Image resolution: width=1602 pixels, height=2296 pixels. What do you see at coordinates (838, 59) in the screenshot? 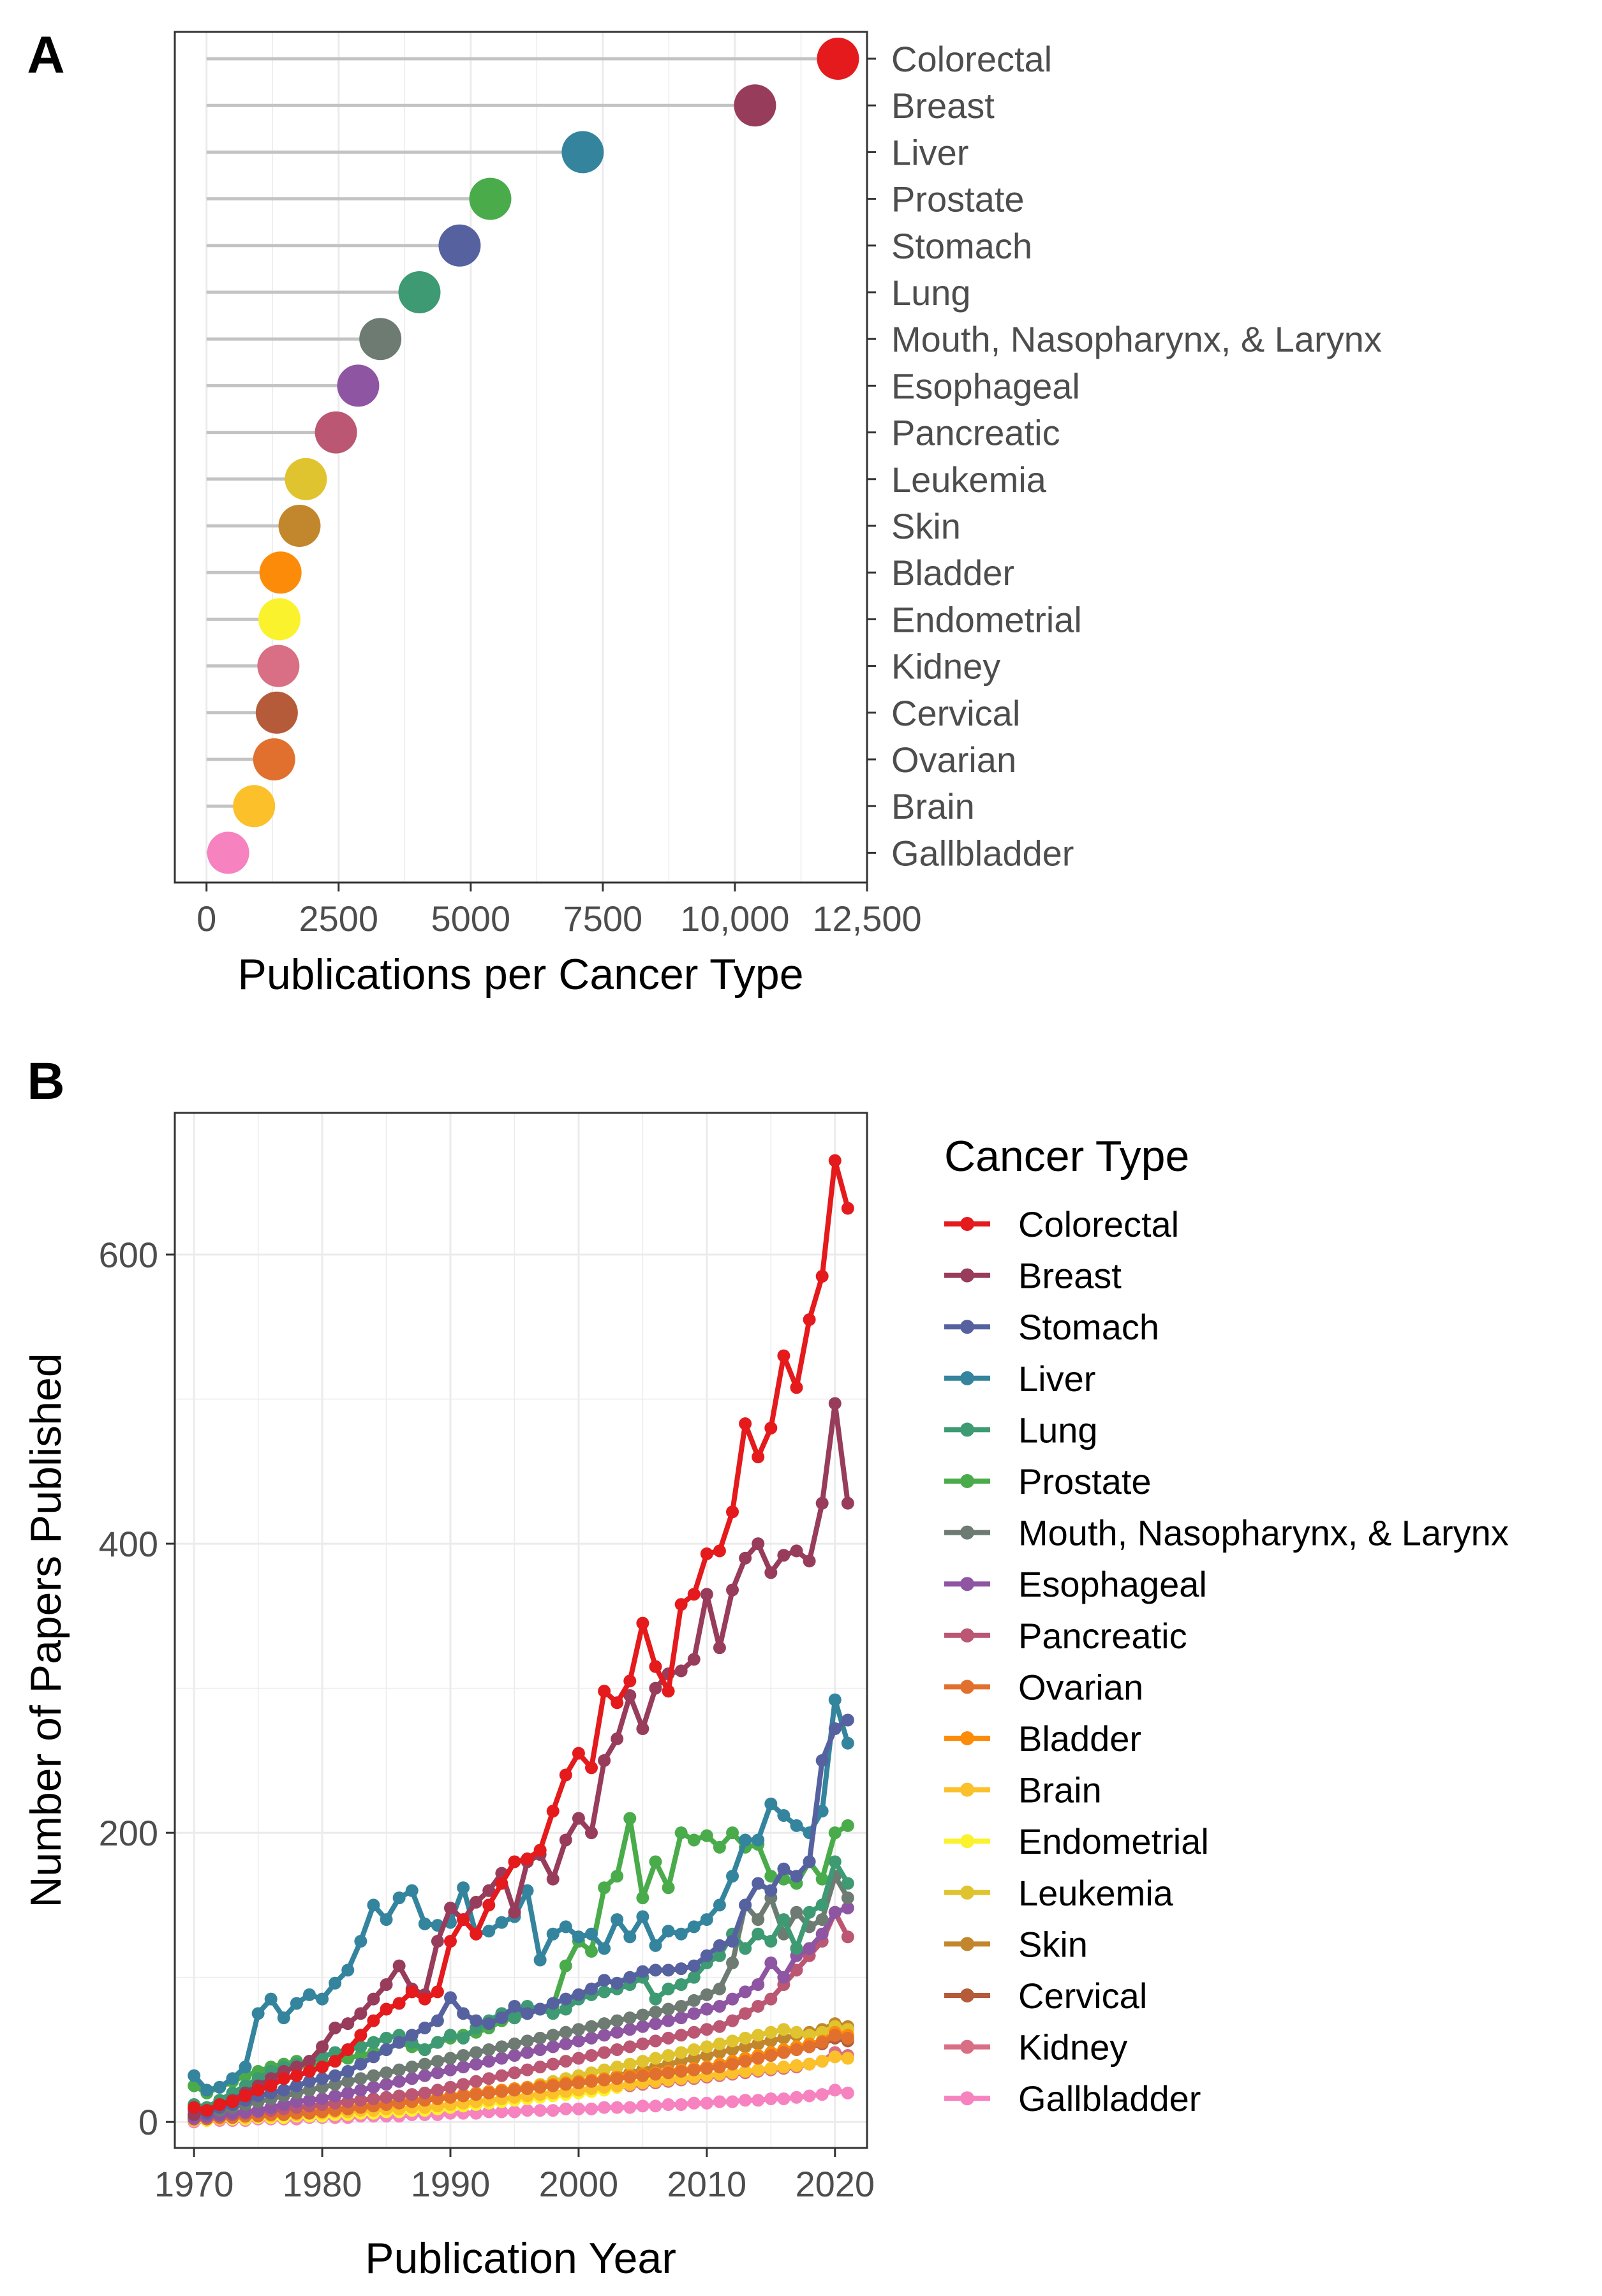
I see `lollipop-point-colorectal` at bounding box center [838, 59].